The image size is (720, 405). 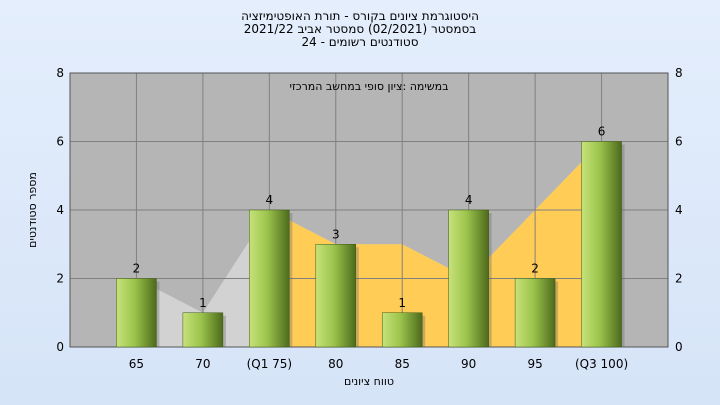 What do you see at coordinates (679, 210) in the screenshot?
I see `y-tick-label-right: 4` at bounding box center [679, 210].